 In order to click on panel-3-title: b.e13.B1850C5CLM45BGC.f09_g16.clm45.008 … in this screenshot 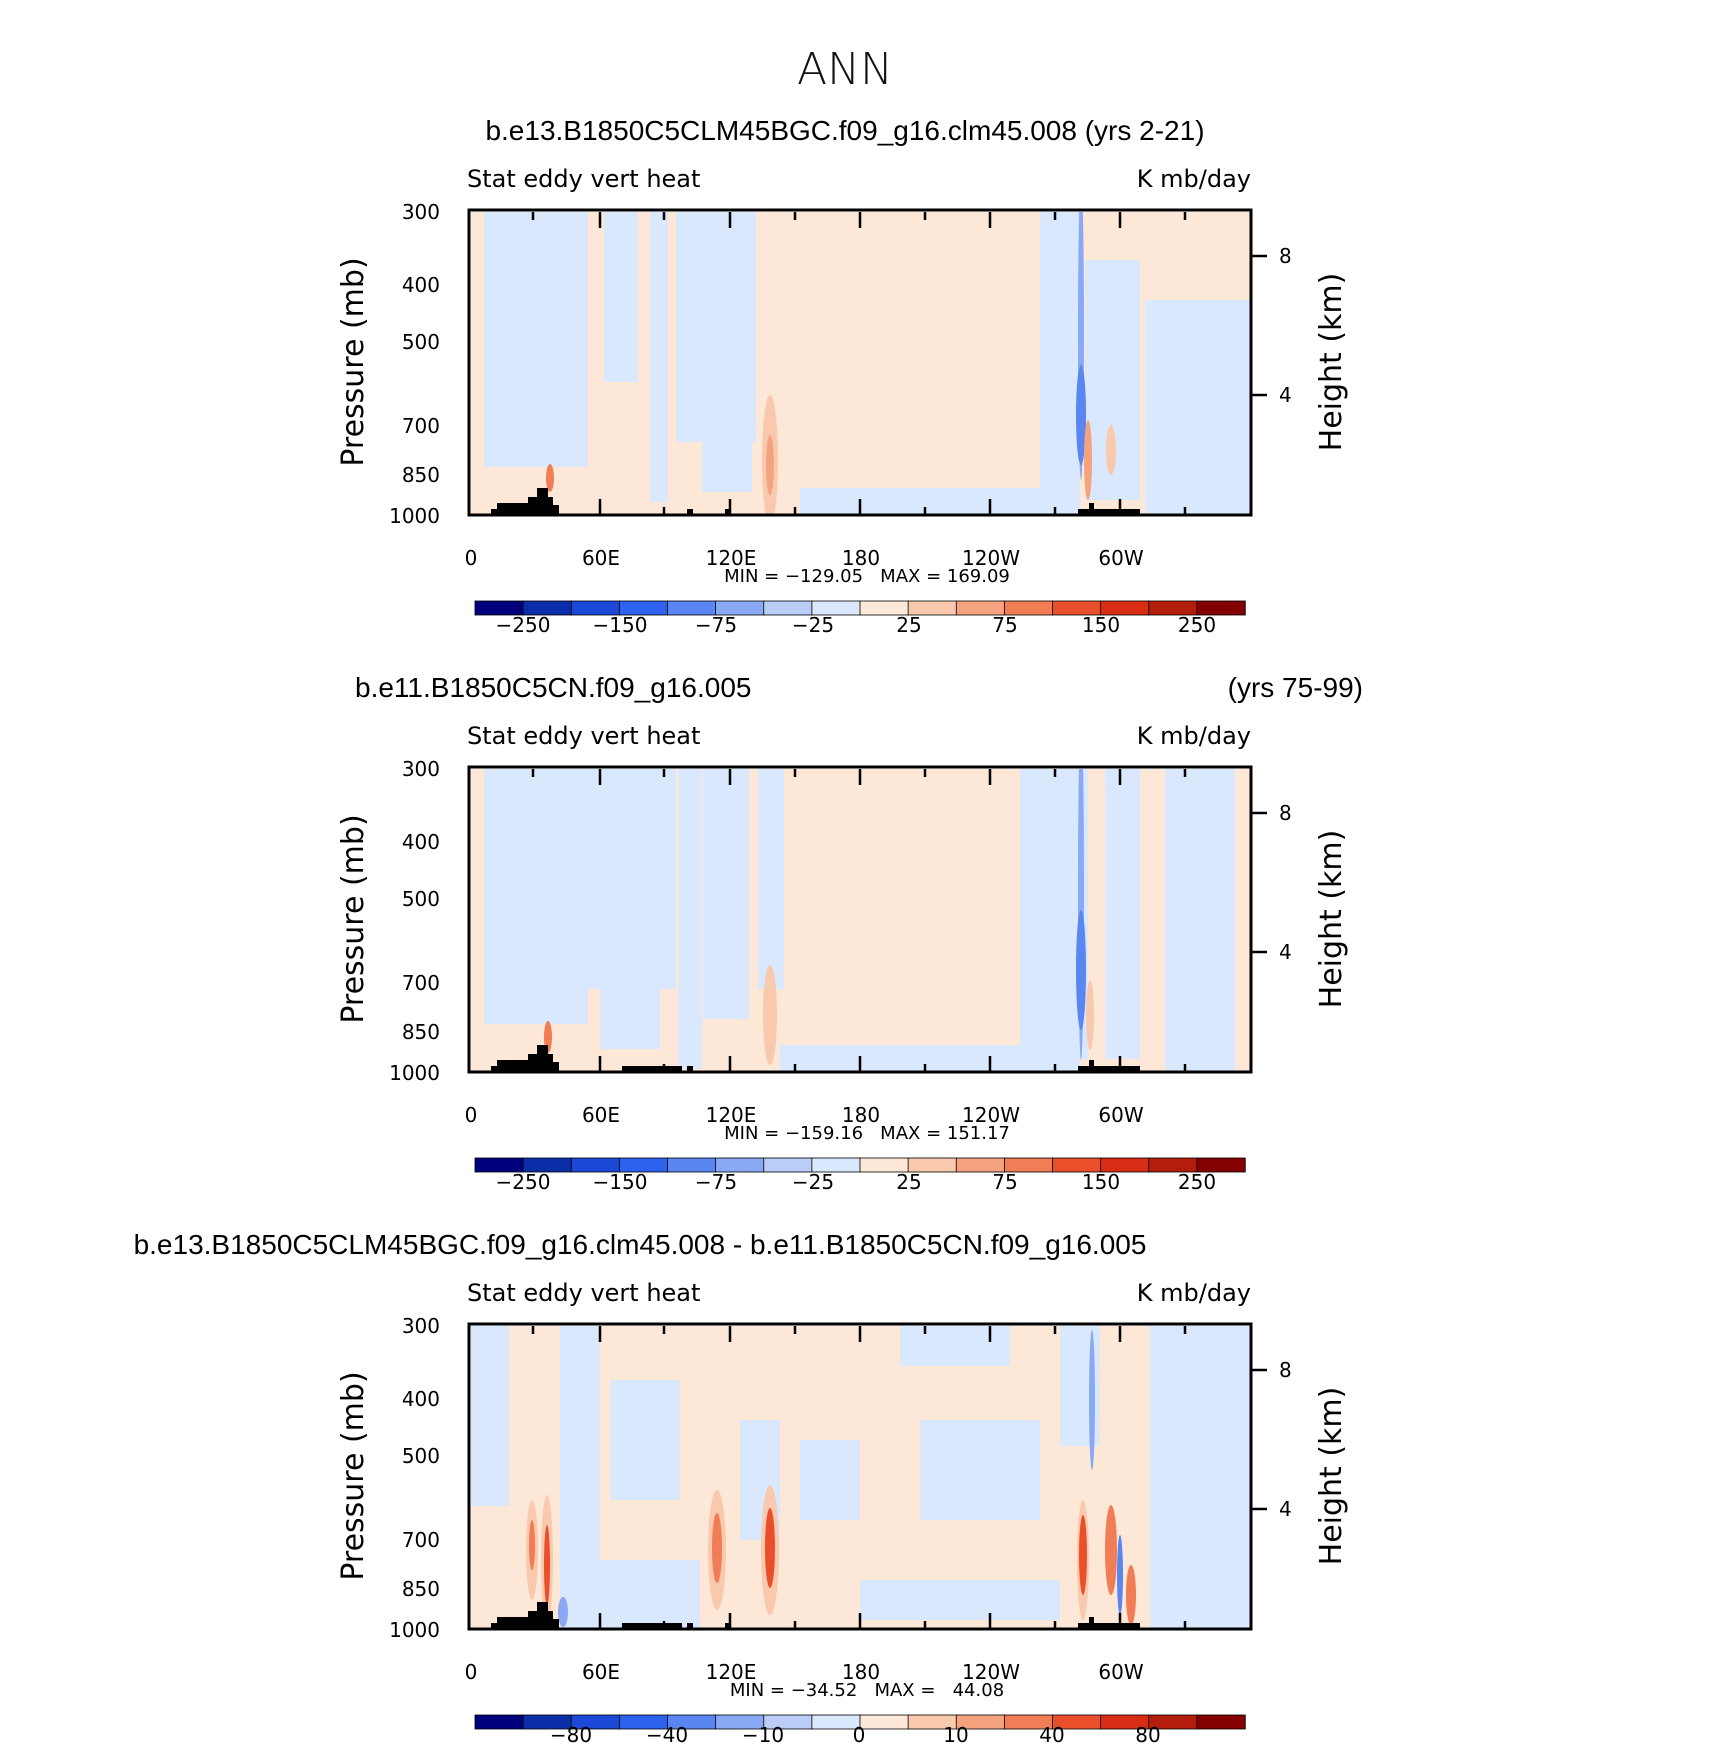, I will do `click(640, 1244)`.